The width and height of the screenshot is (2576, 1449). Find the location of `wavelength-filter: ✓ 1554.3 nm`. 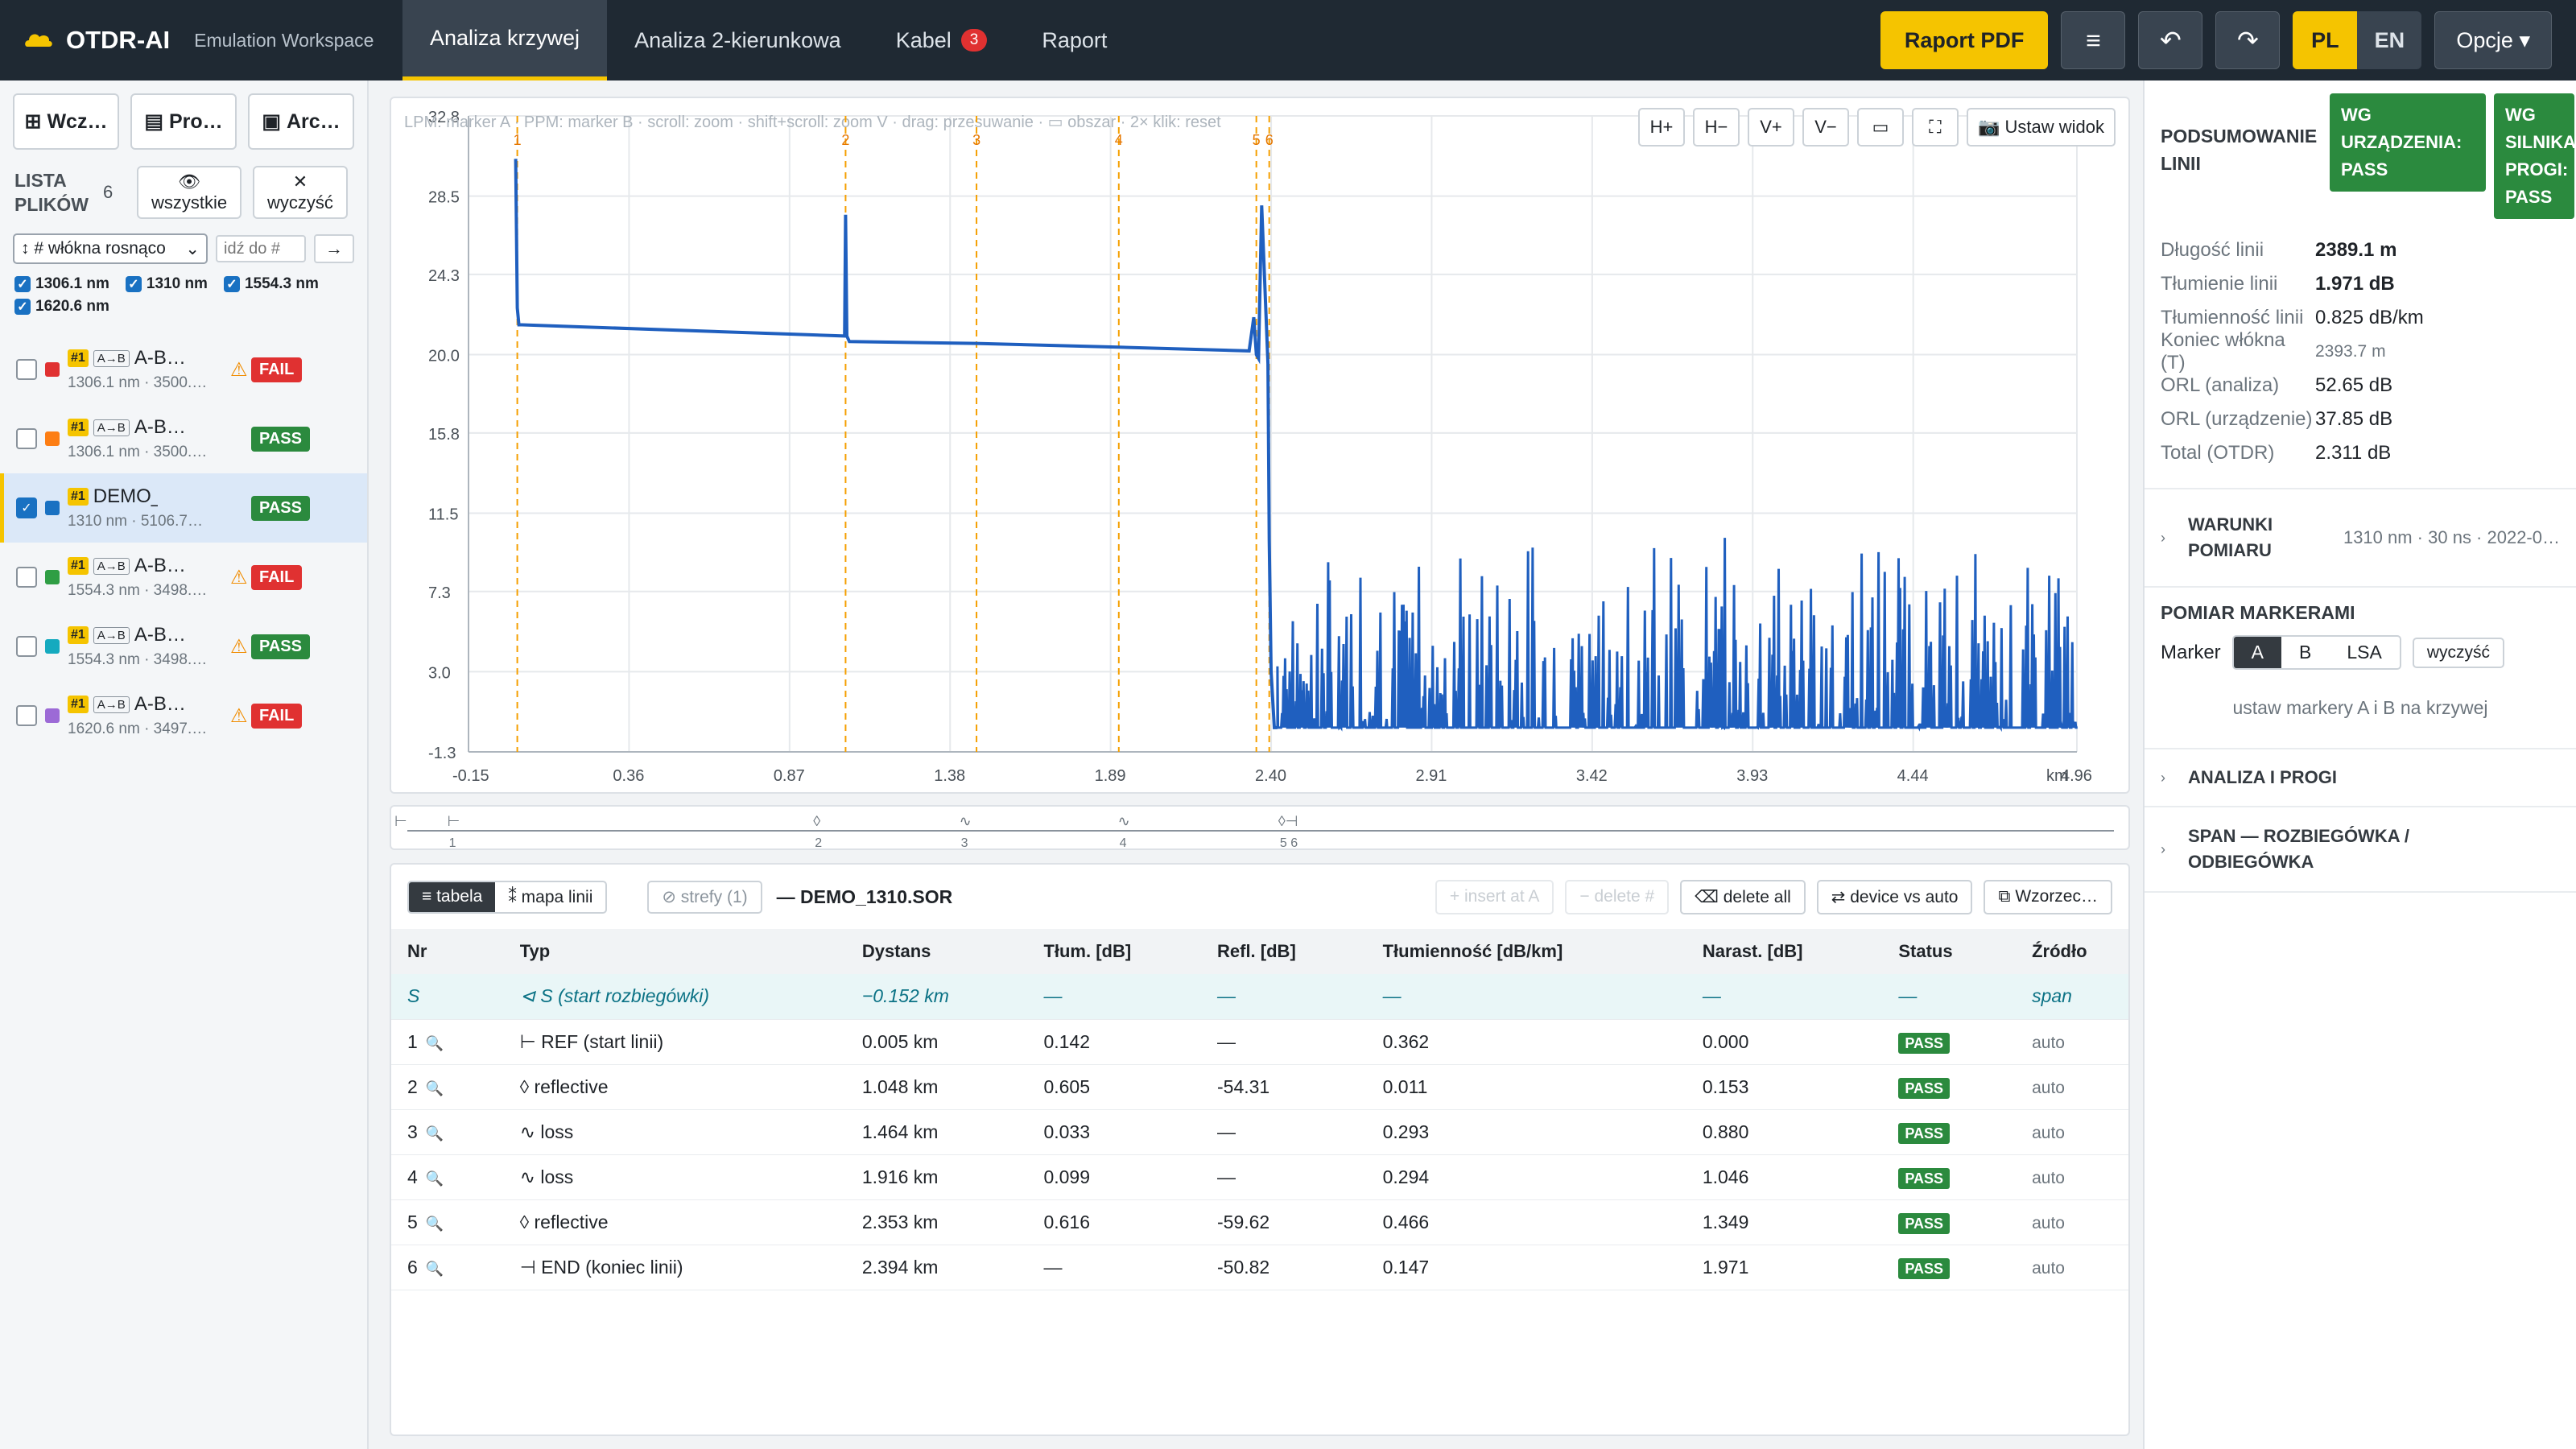

wavelength-filter: ✓ 1554.3 nm is located at coordinates (271, 284).